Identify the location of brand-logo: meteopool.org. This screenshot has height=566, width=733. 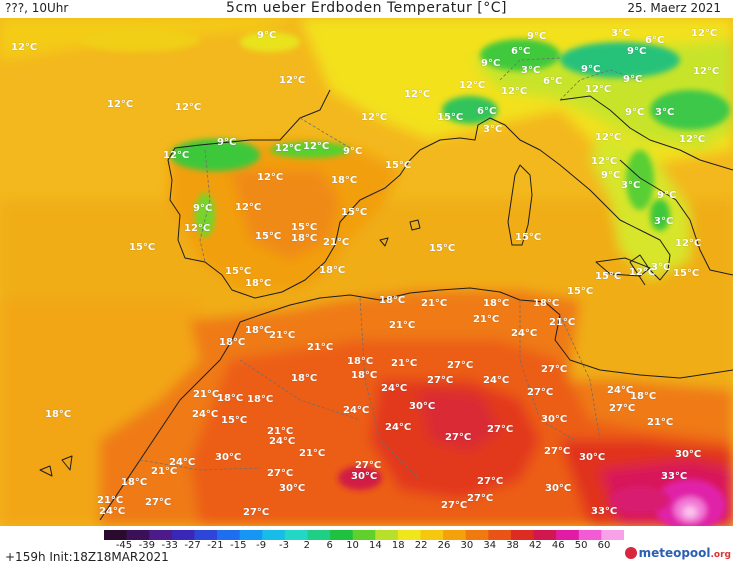
(677, 553).